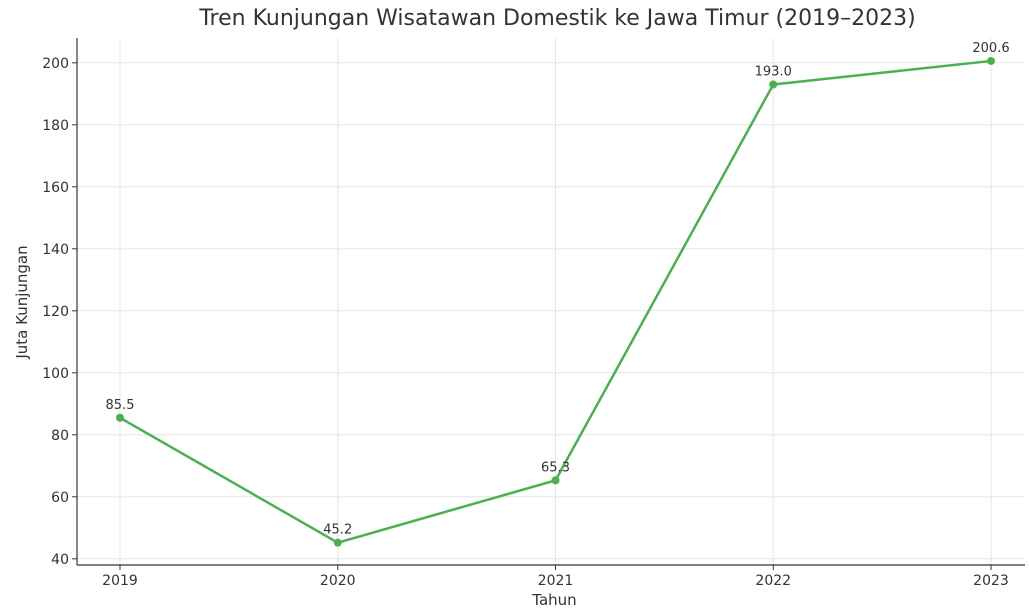 The image size is (1029, 612). Describe the element at coordinates (555, 467) in the screenshot. I see `data-label: 65.3` at that location.